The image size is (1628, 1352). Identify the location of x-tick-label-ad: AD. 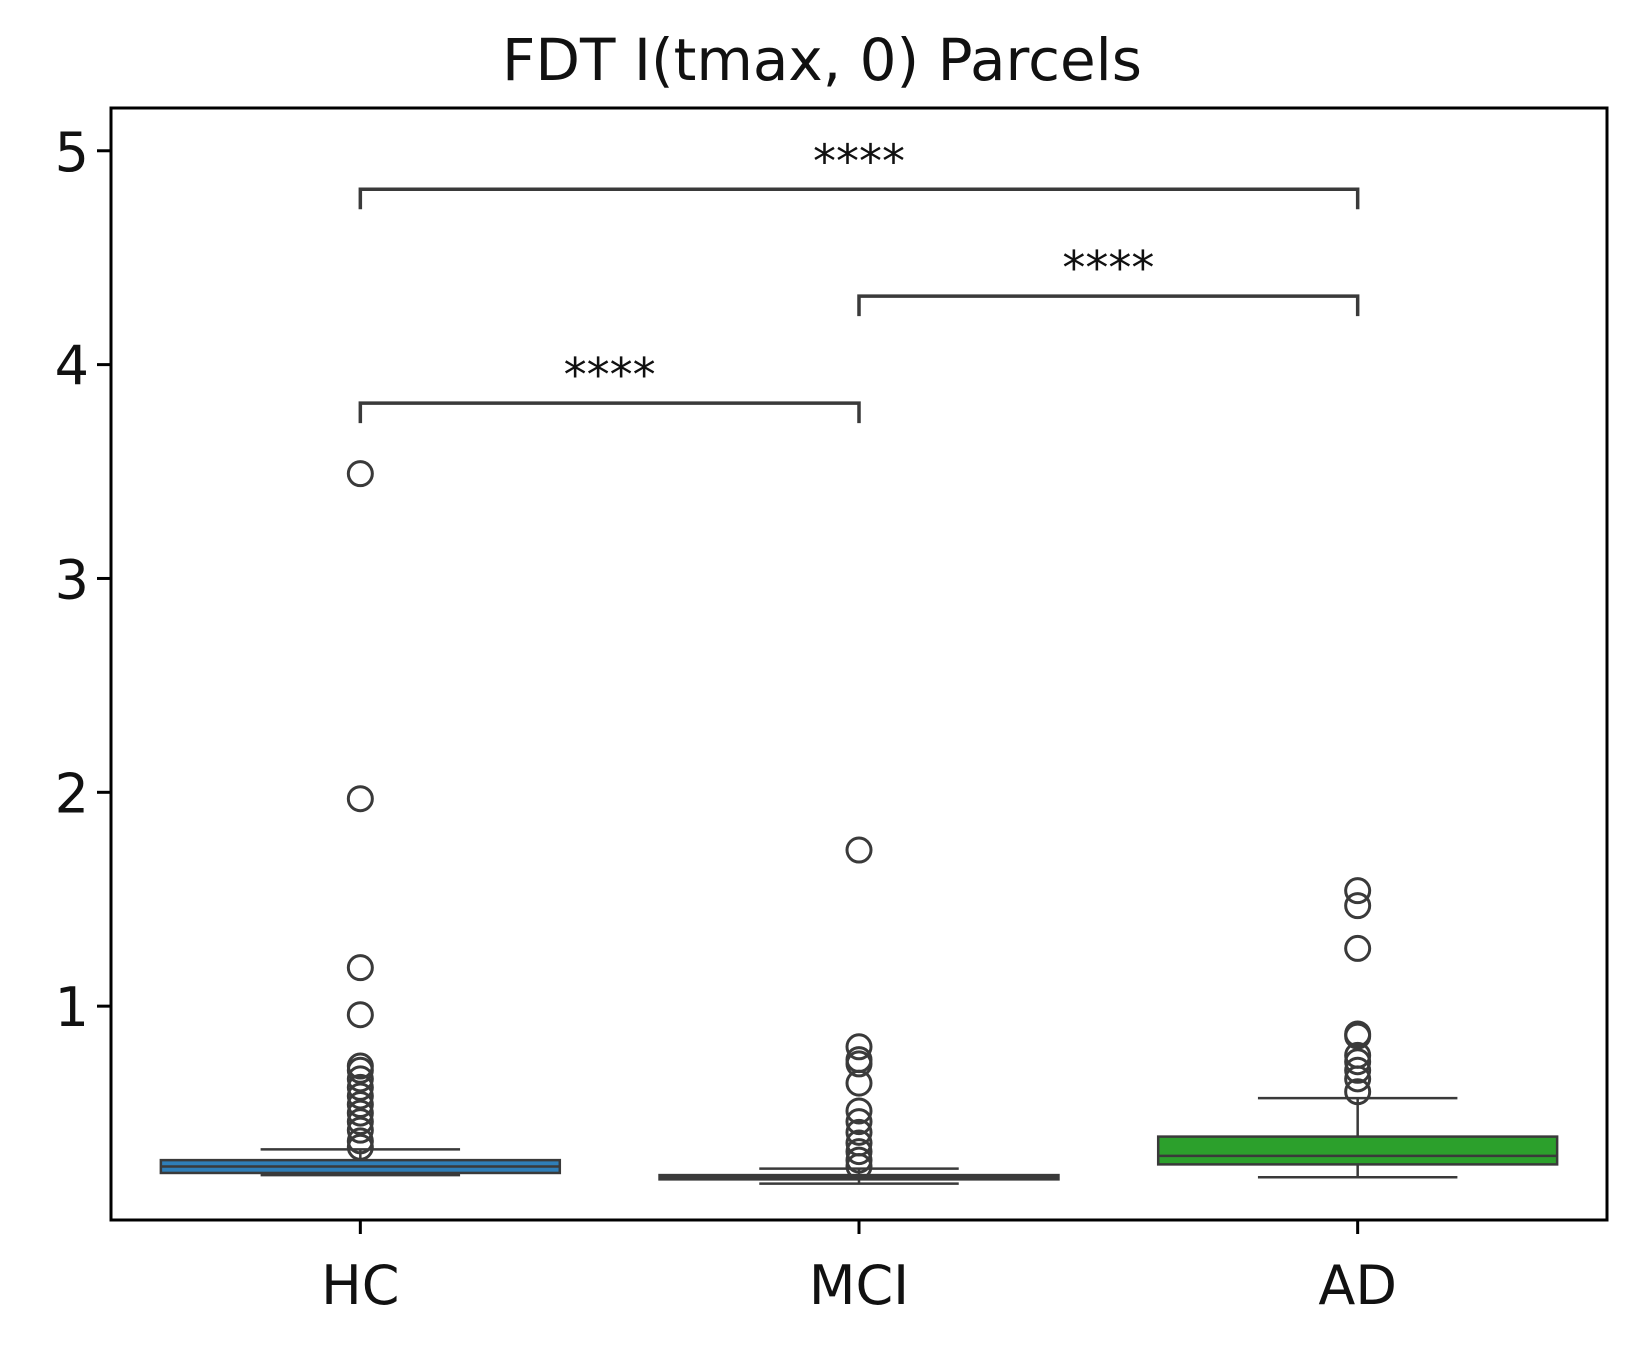
(1357, 1285).